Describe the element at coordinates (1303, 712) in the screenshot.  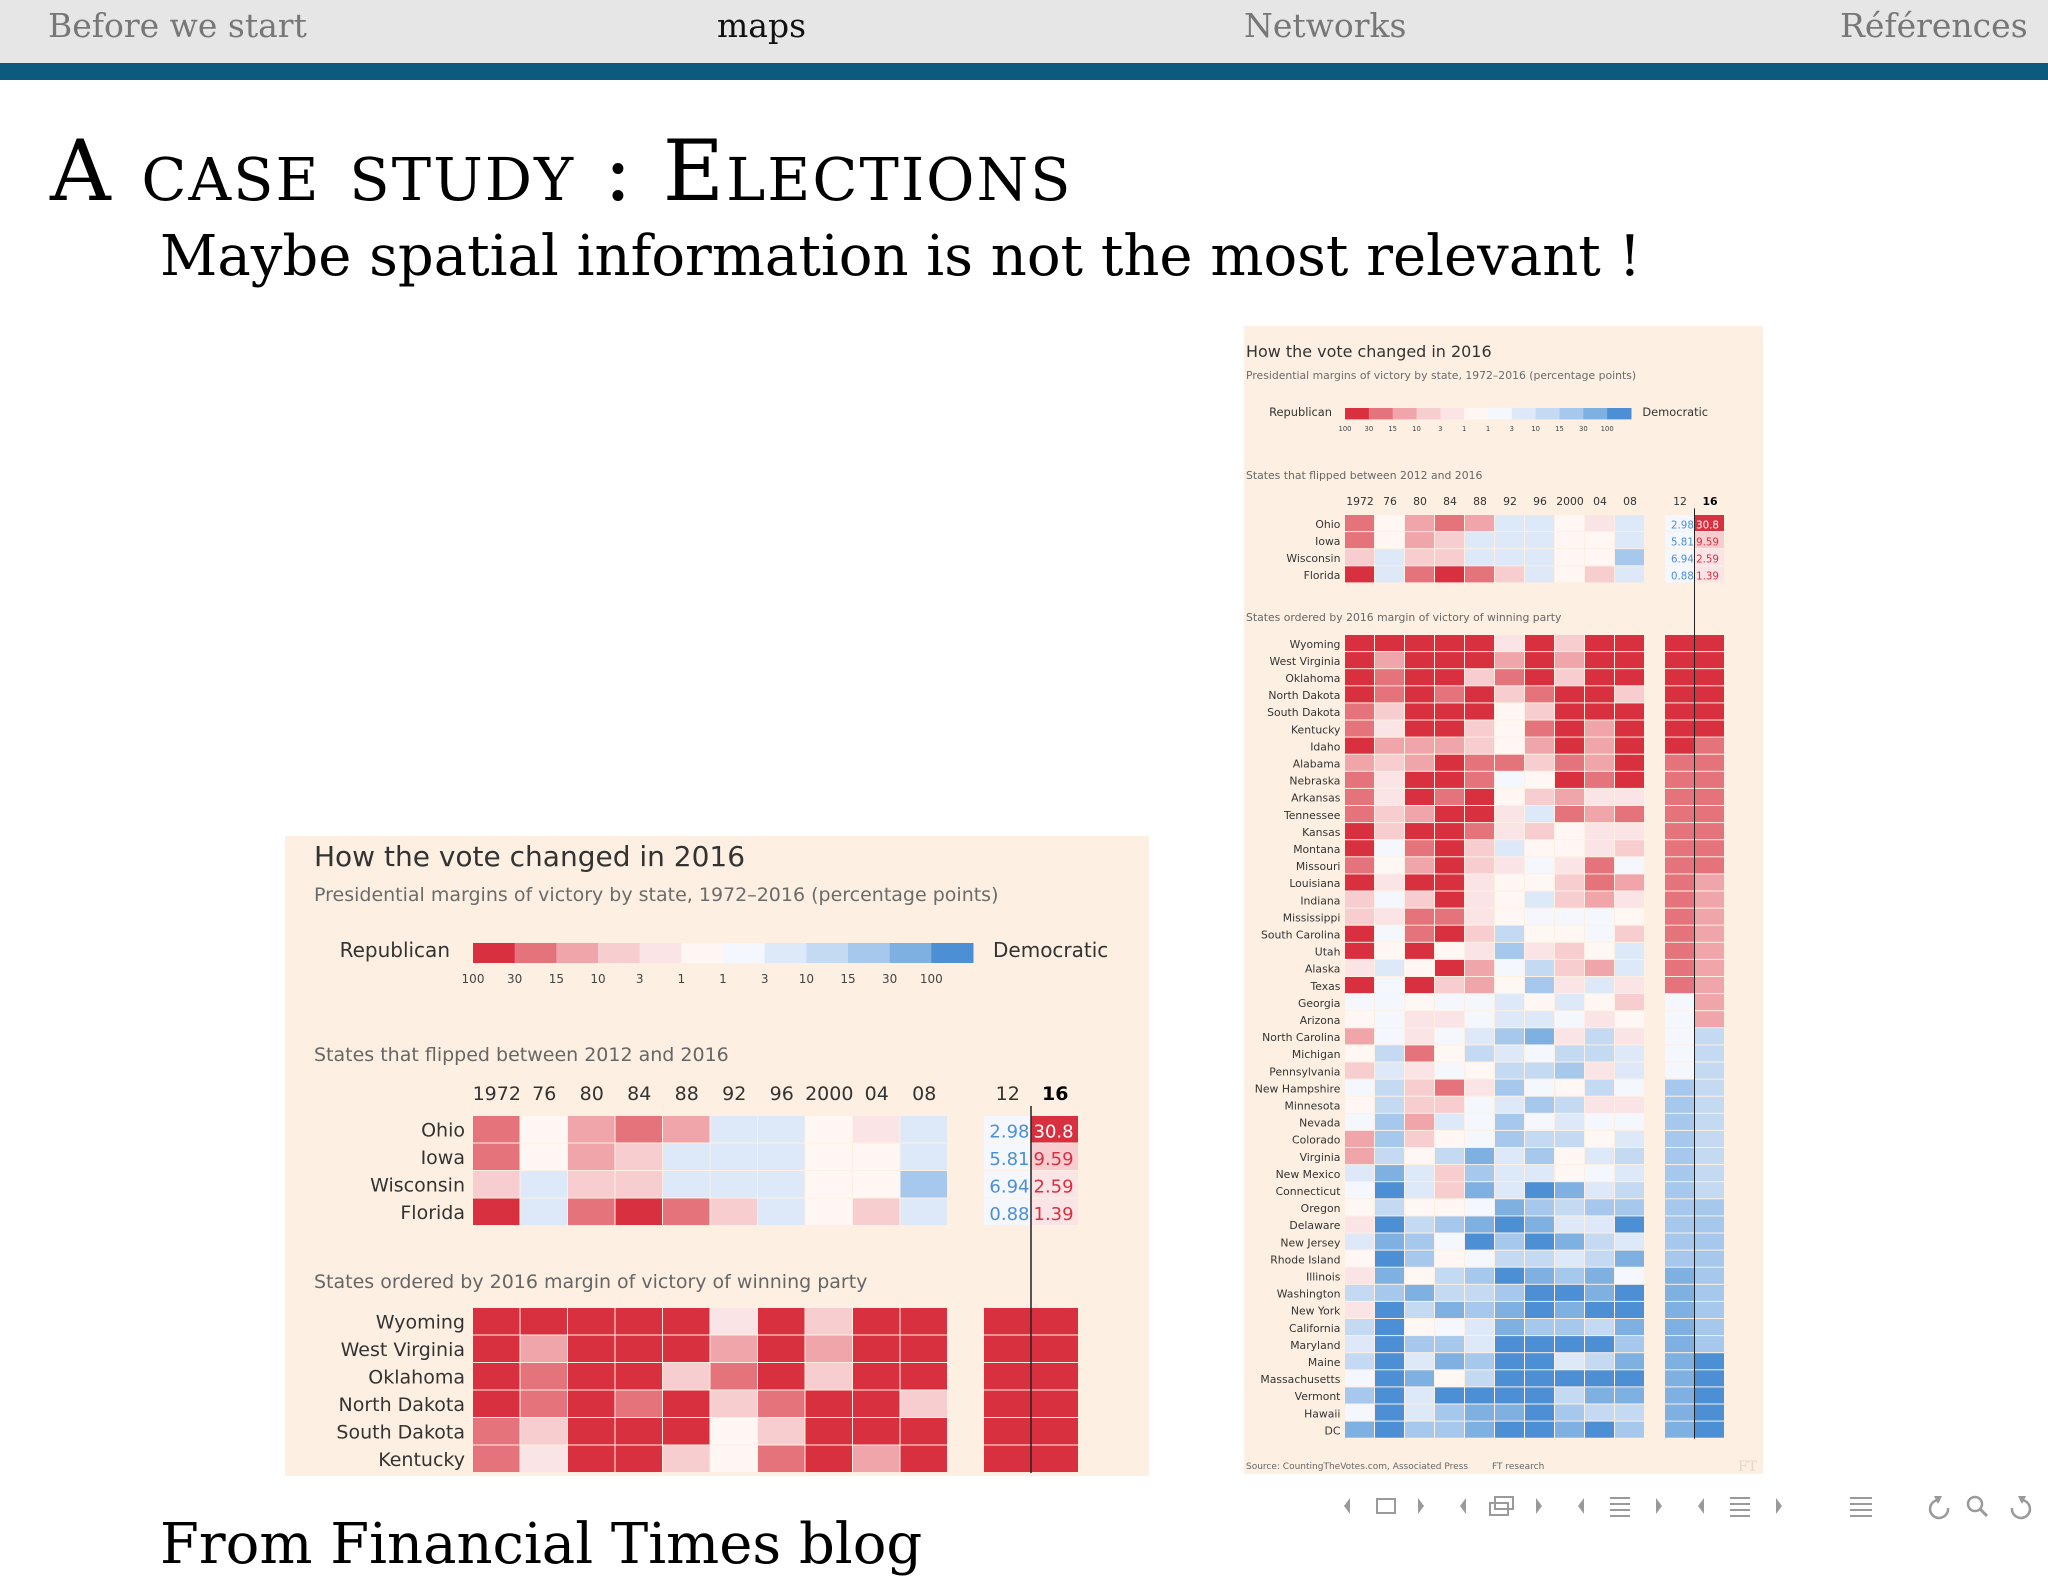
I see `state-label: South Dakota` at that location.